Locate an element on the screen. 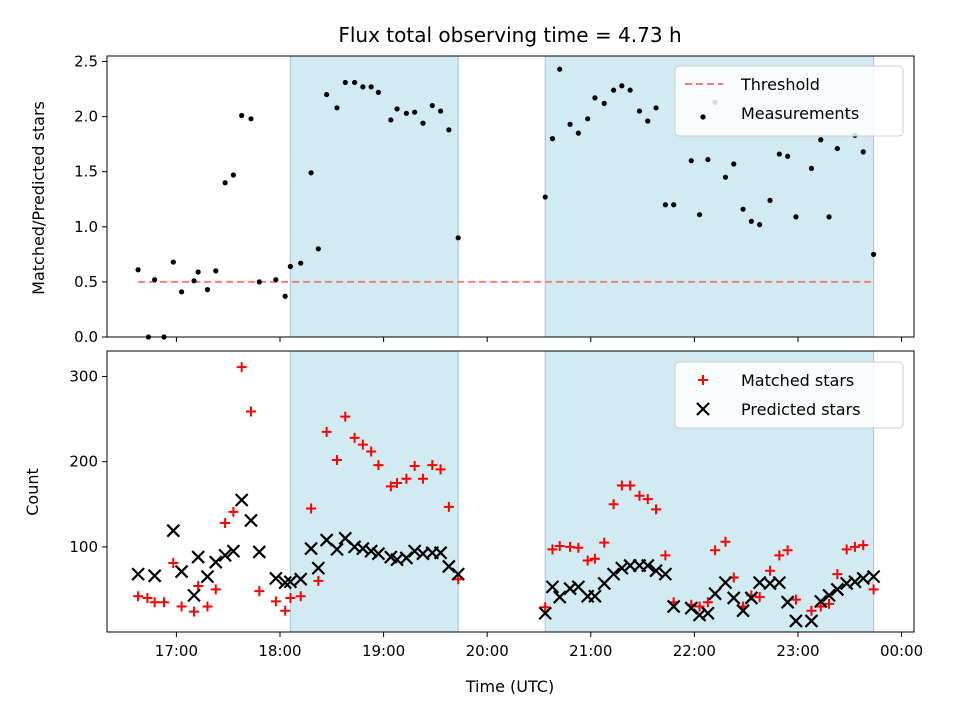  y-tick-label: 2.0 is located at coordinates (86, 117).